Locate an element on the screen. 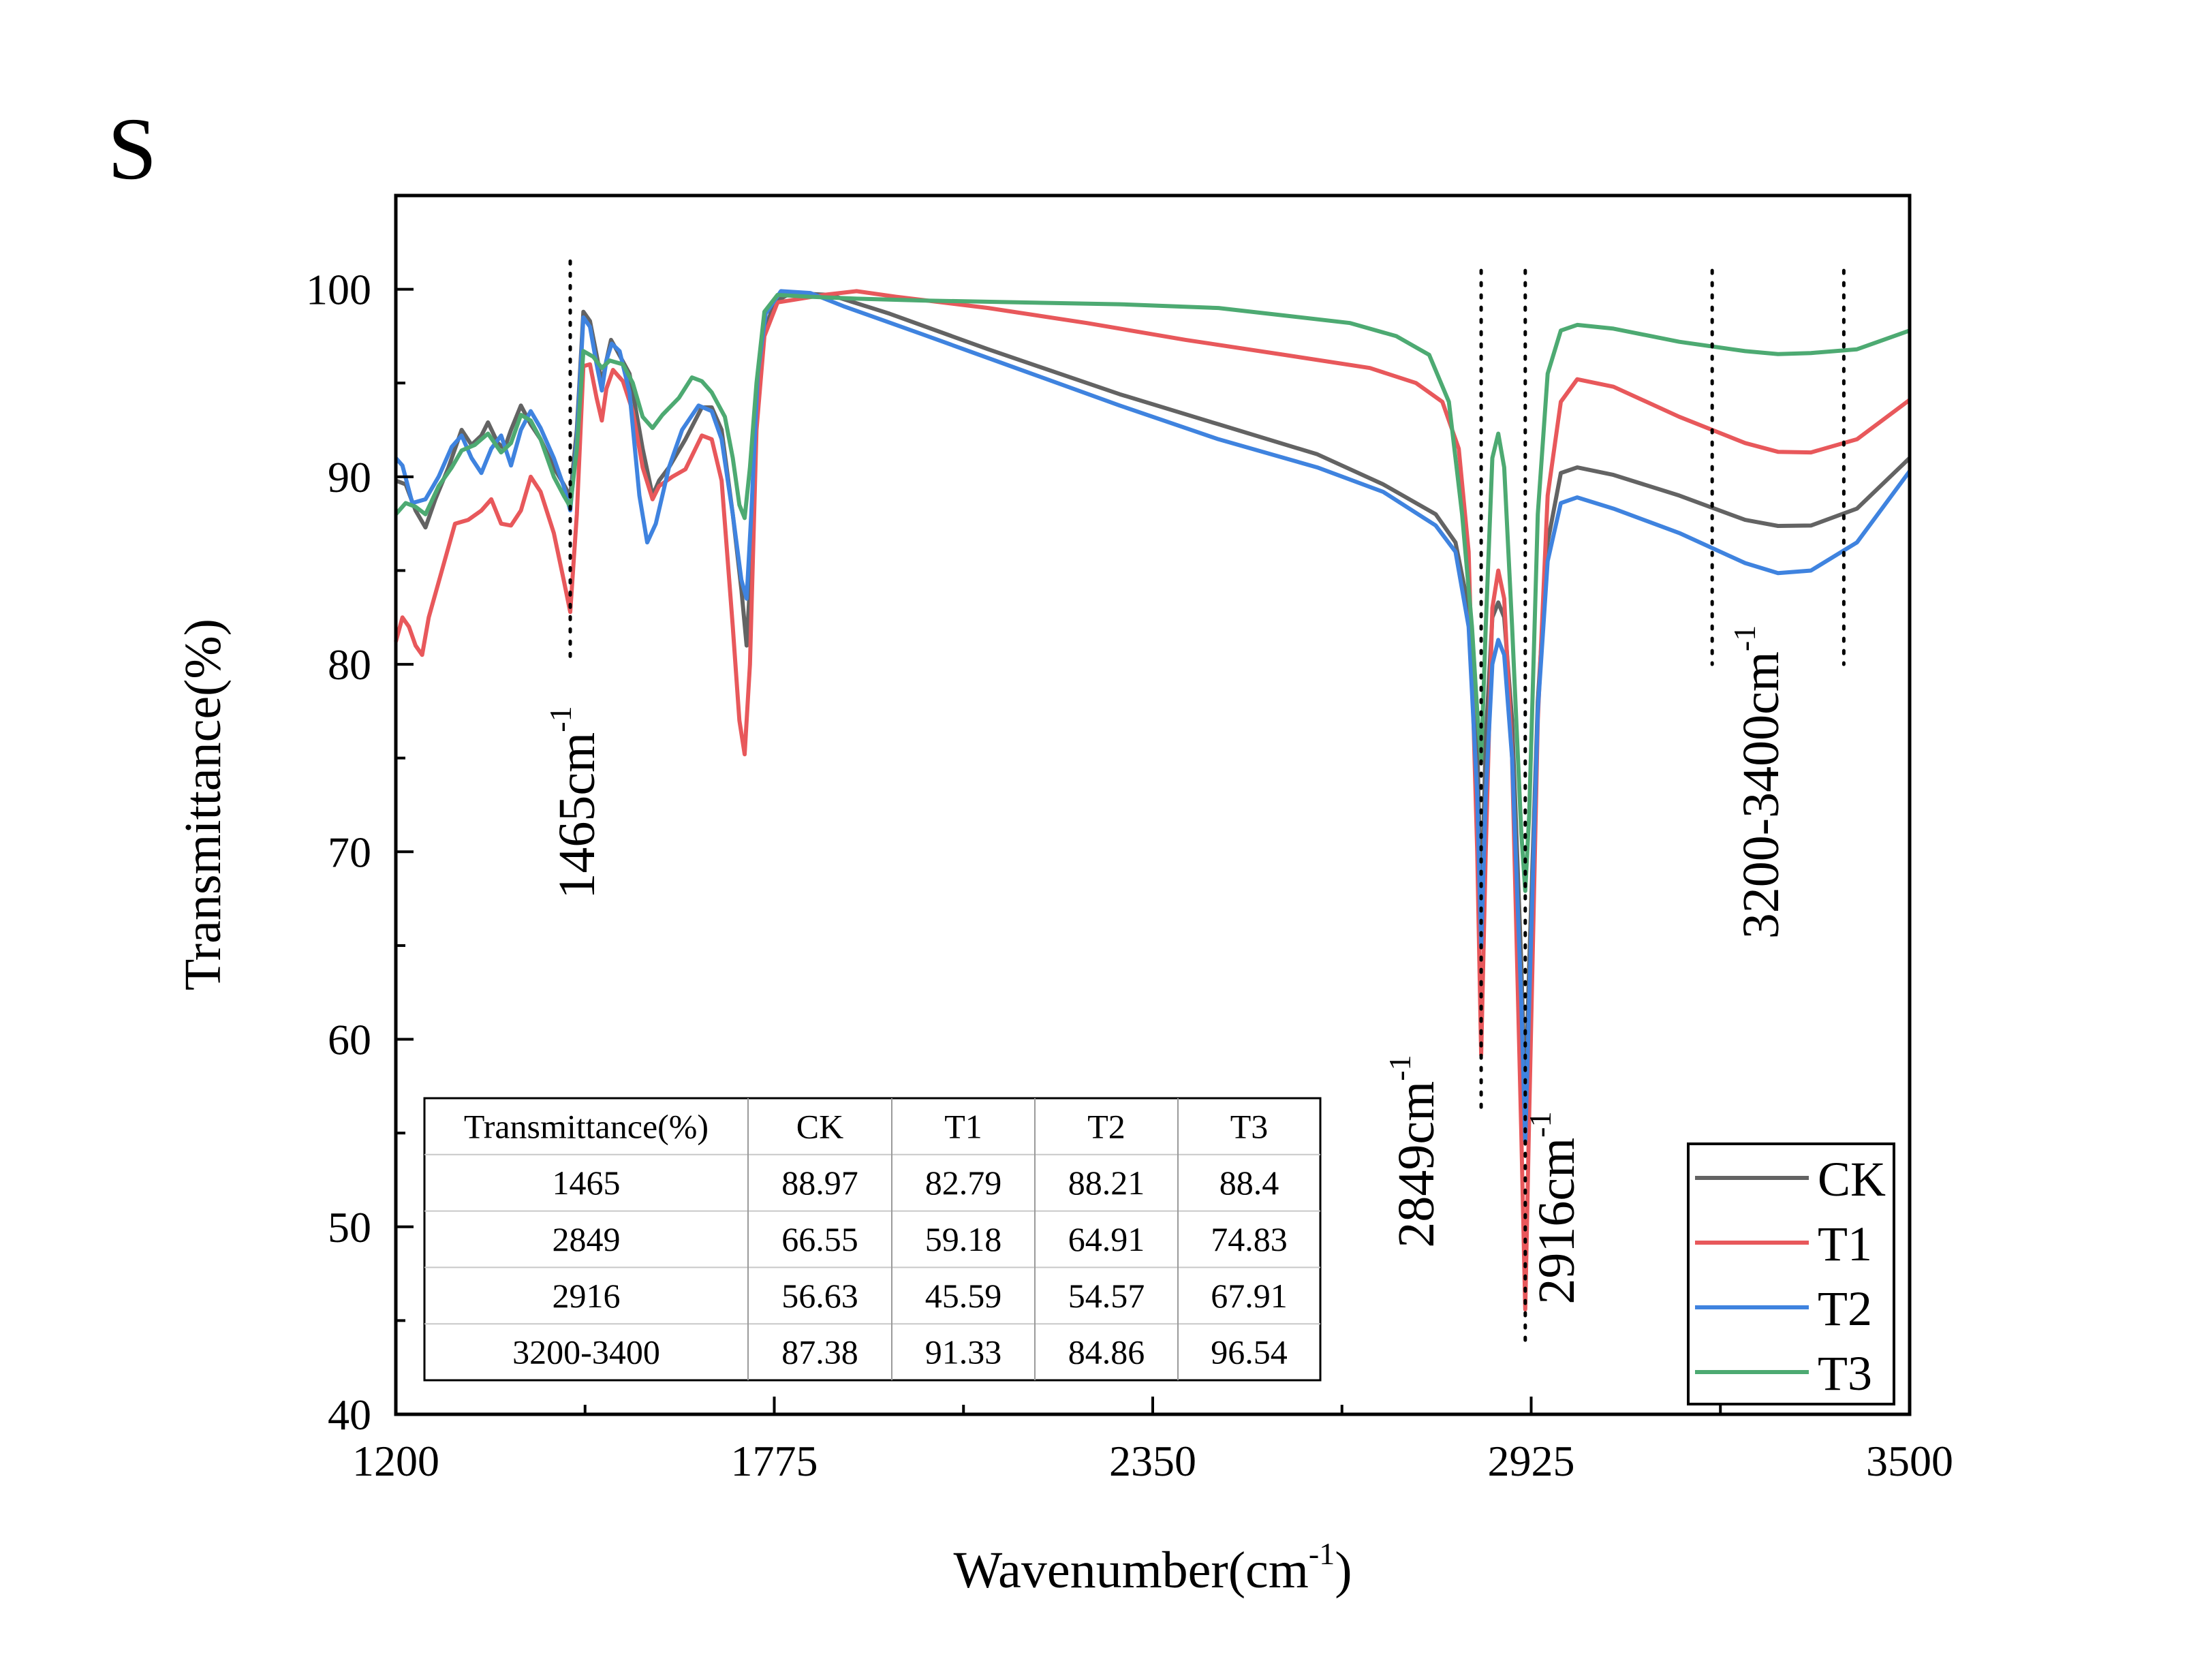 The width and height of the screenshot is (2191, 1680). annotation-3200-3400: 3200-3400cm-1 is located at coordinates (1758, 782).